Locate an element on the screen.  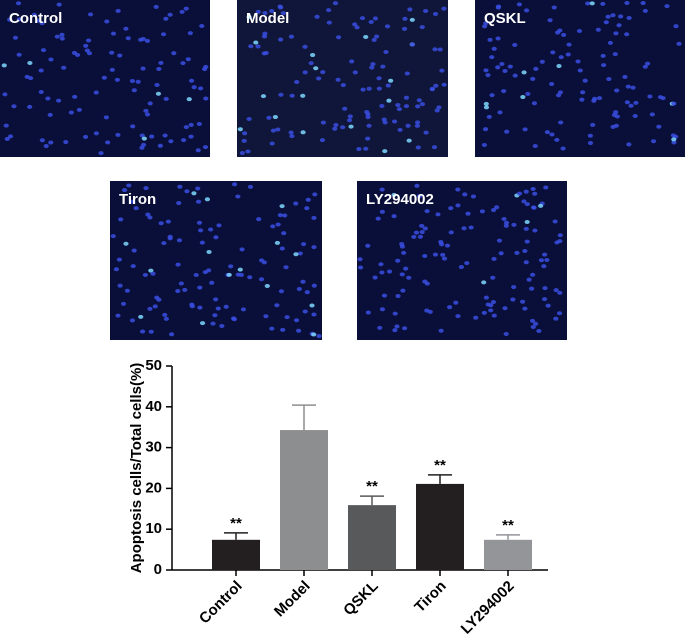
x-tick-label: Tiron is located at coordinates (430, 597).